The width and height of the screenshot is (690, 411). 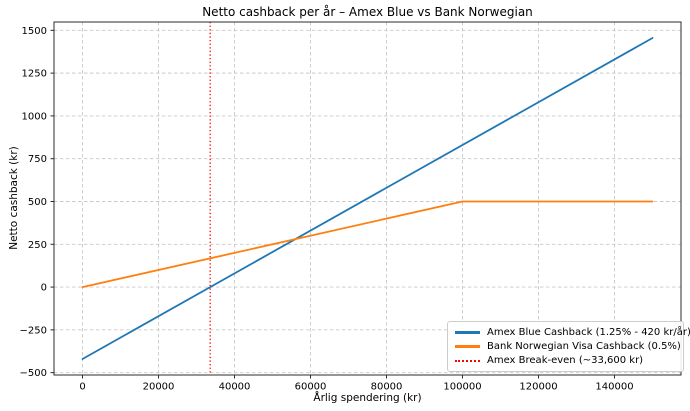 I want to click on x-axis-label: Årlig spendering (kr), so click(x=367, y=398).